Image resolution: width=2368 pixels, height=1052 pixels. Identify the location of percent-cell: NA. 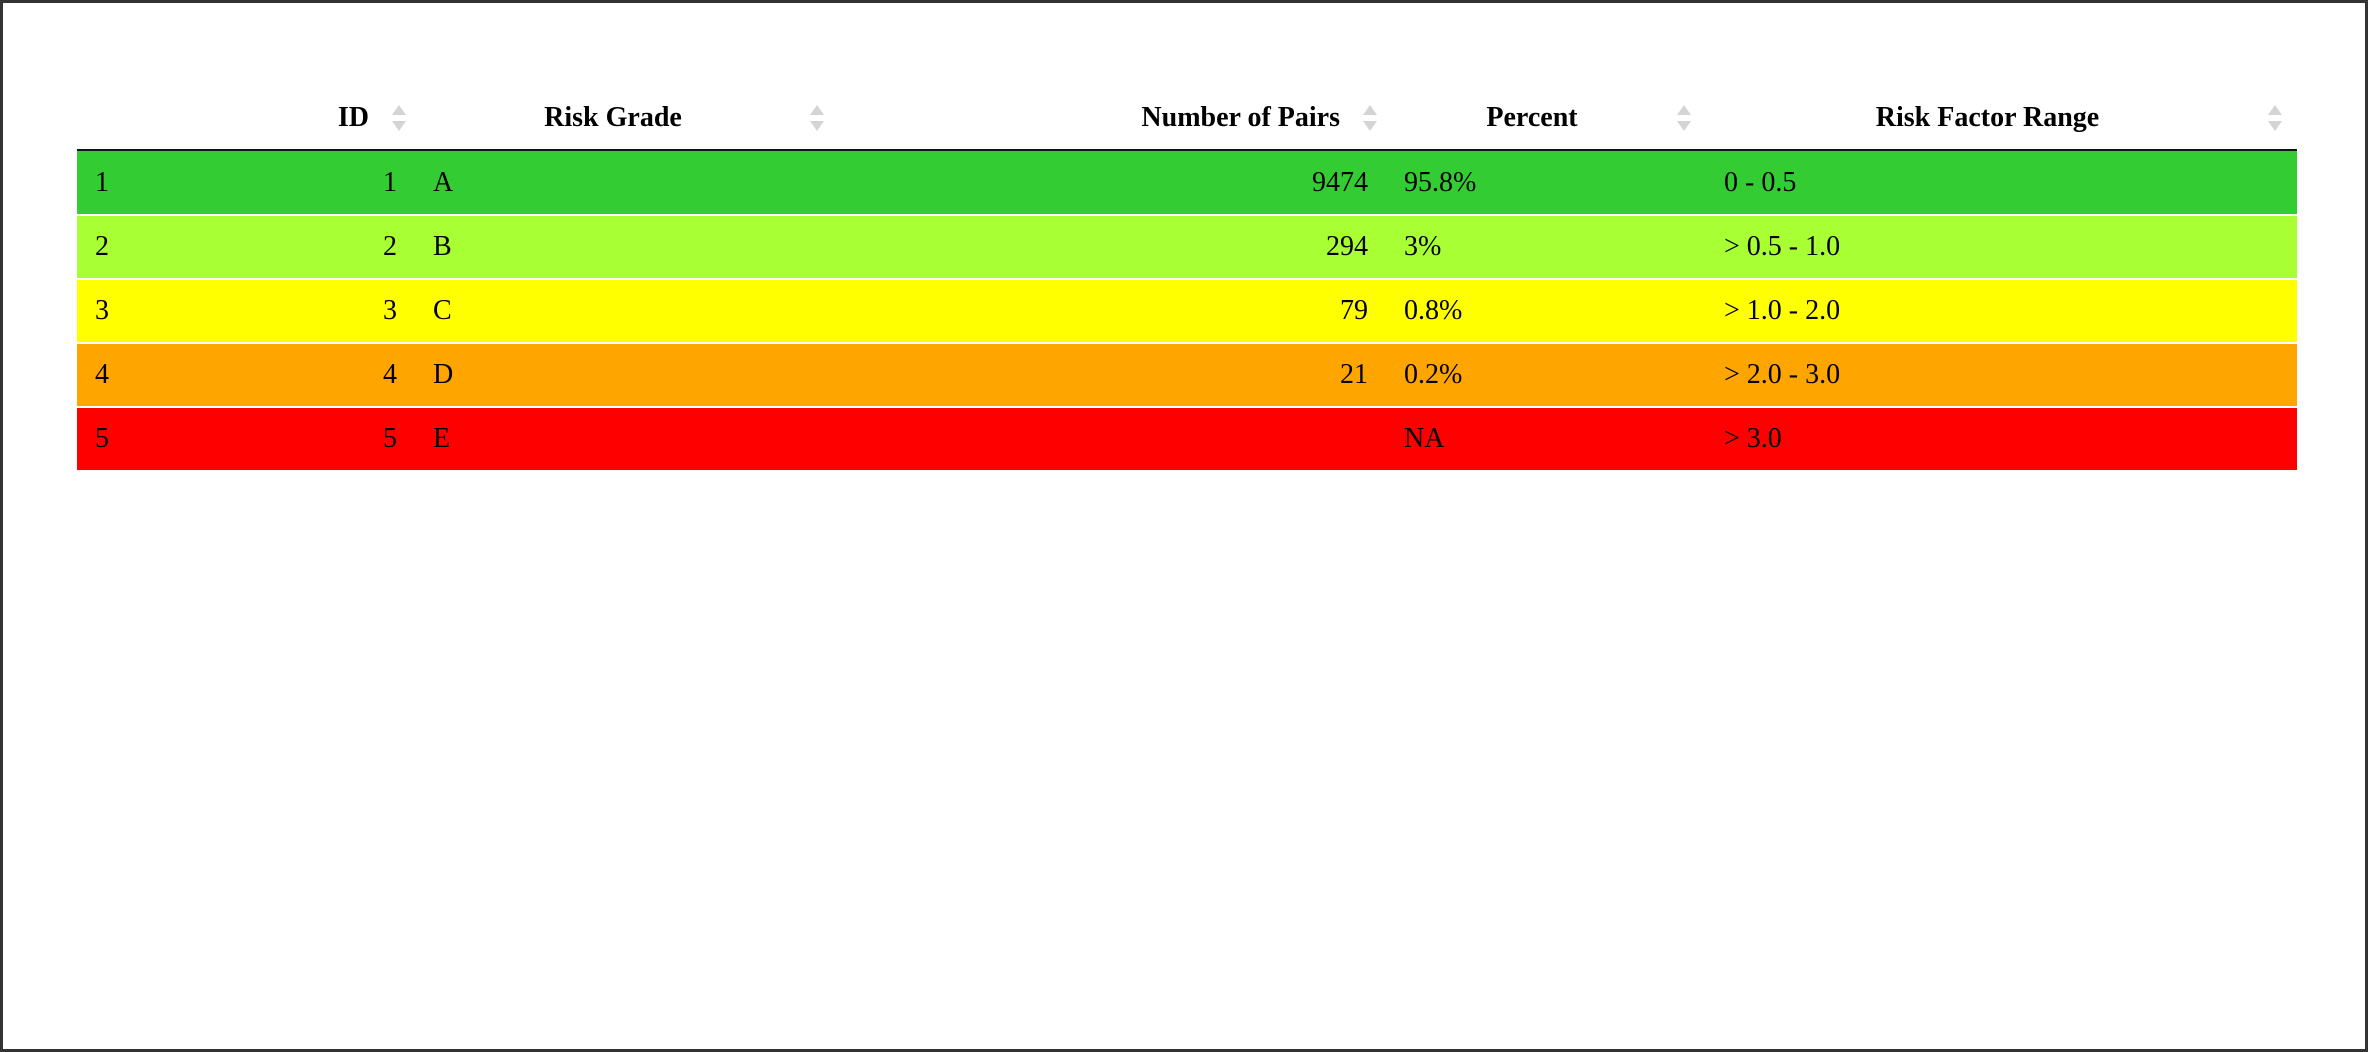
(1546, 438).